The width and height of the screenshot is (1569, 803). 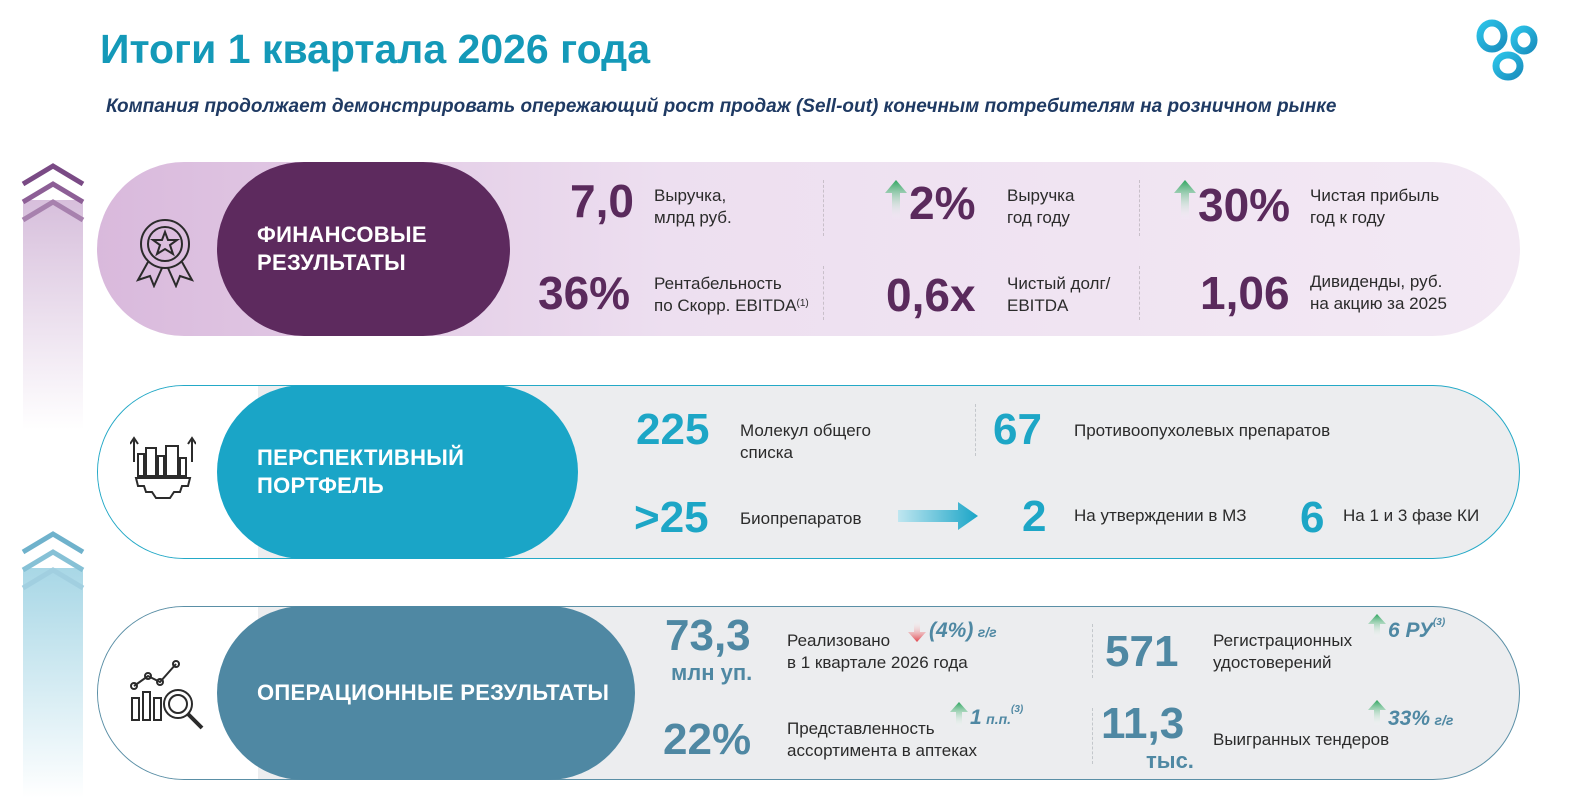 I want to click on dividend-label: Дивиденды, руб. на акцию за 2025, so click(x=1378, y=292).